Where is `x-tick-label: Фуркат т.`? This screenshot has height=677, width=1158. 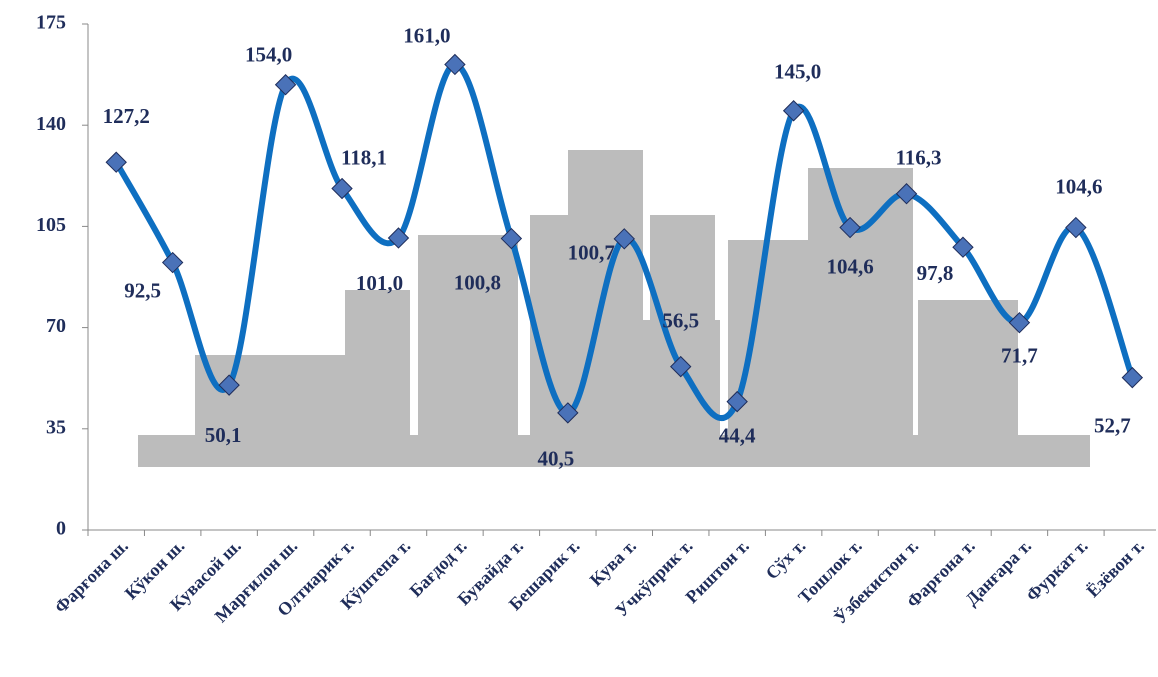
x-tick-label: Фуркат т. is located at coordinates (1057, 571).